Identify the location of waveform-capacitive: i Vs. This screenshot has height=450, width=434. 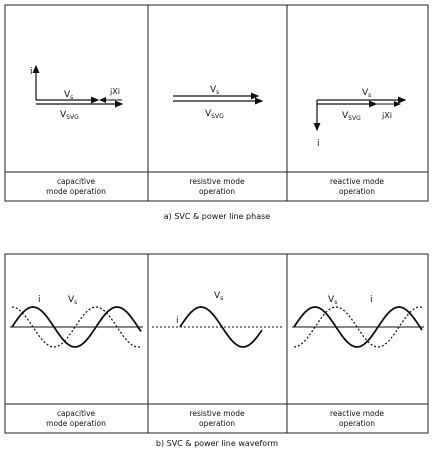
(76, 321).